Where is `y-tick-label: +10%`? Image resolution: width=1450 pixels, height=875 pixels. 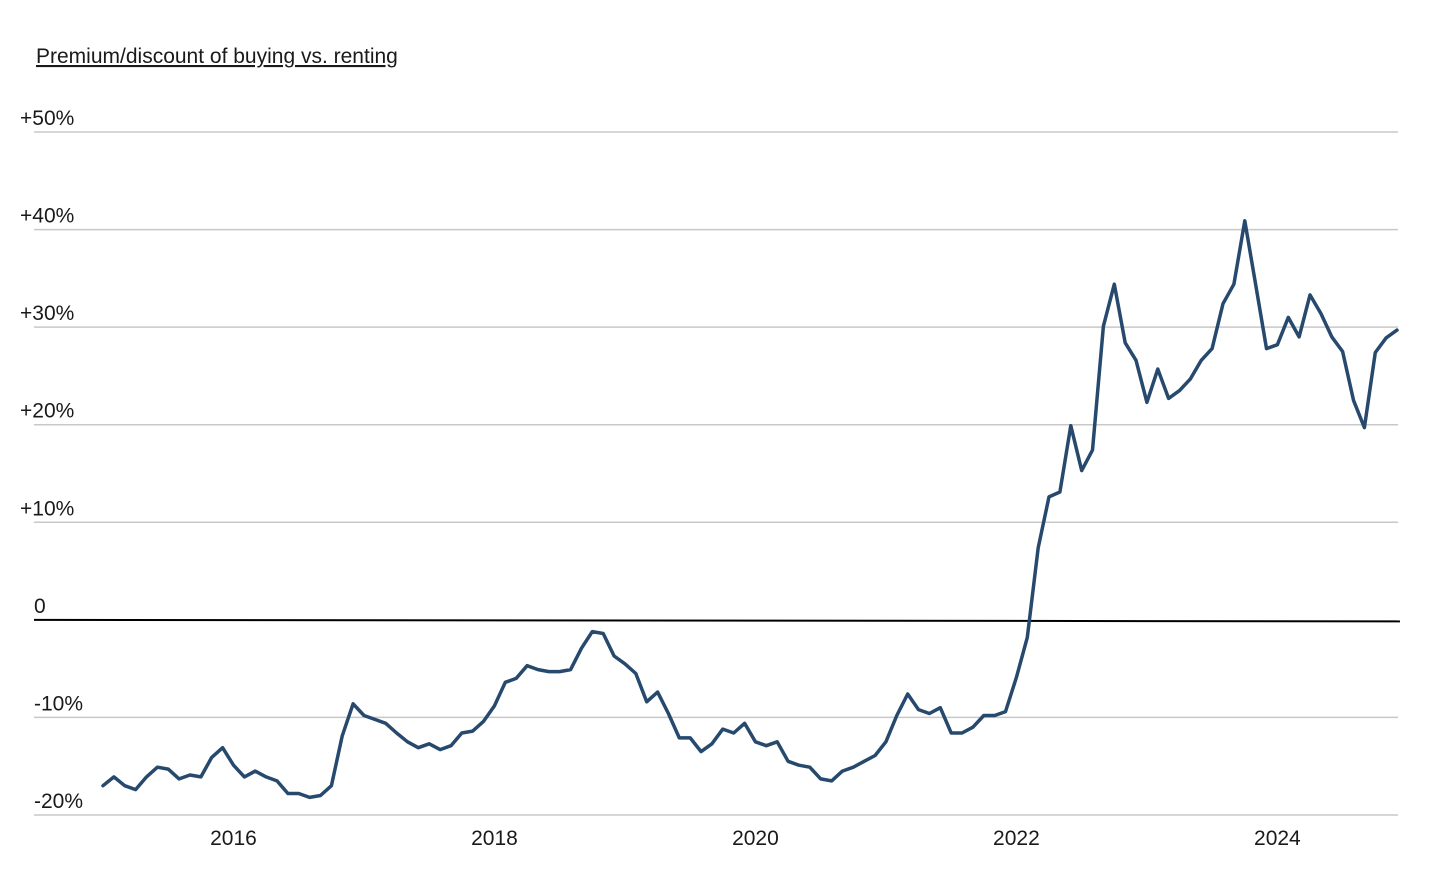
y-tick-label: +10% is located at coordinates (47, 508).